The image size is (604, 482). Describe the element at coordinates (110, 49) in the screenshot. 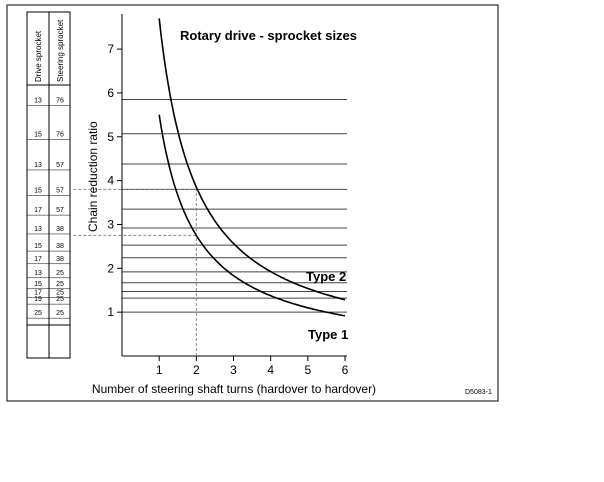

I see `y-tick-label: 7` at that location.